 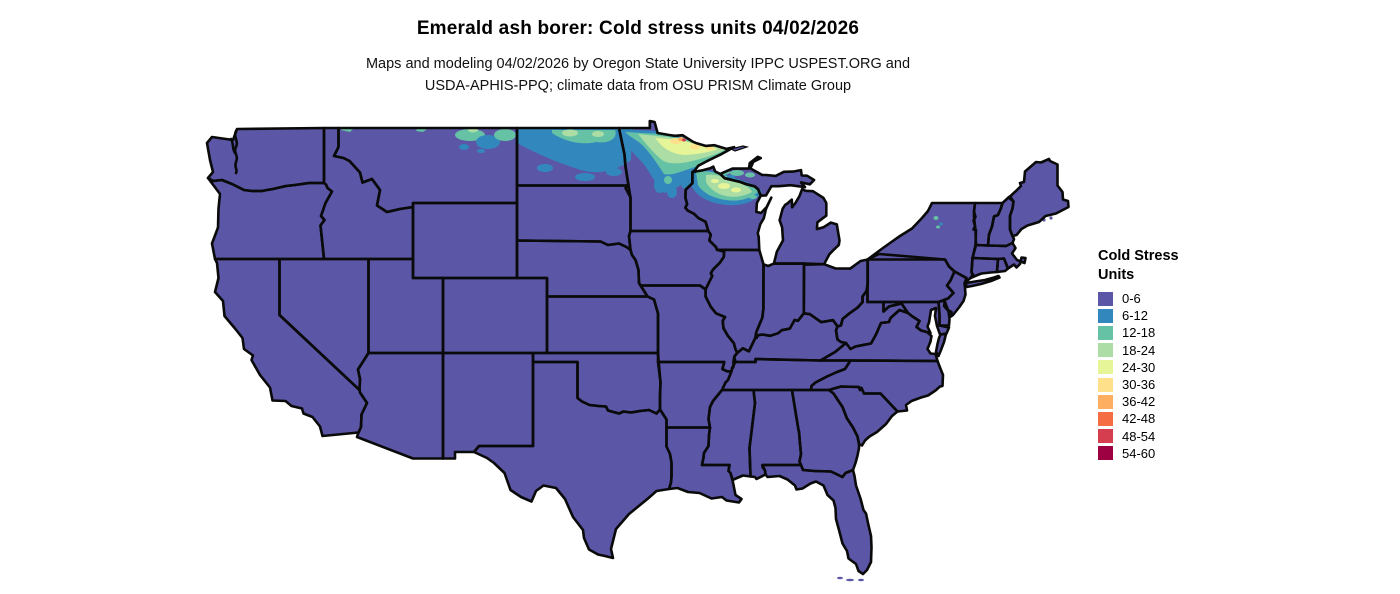 I want to click on state-colorado, so click(x=495, y=315).